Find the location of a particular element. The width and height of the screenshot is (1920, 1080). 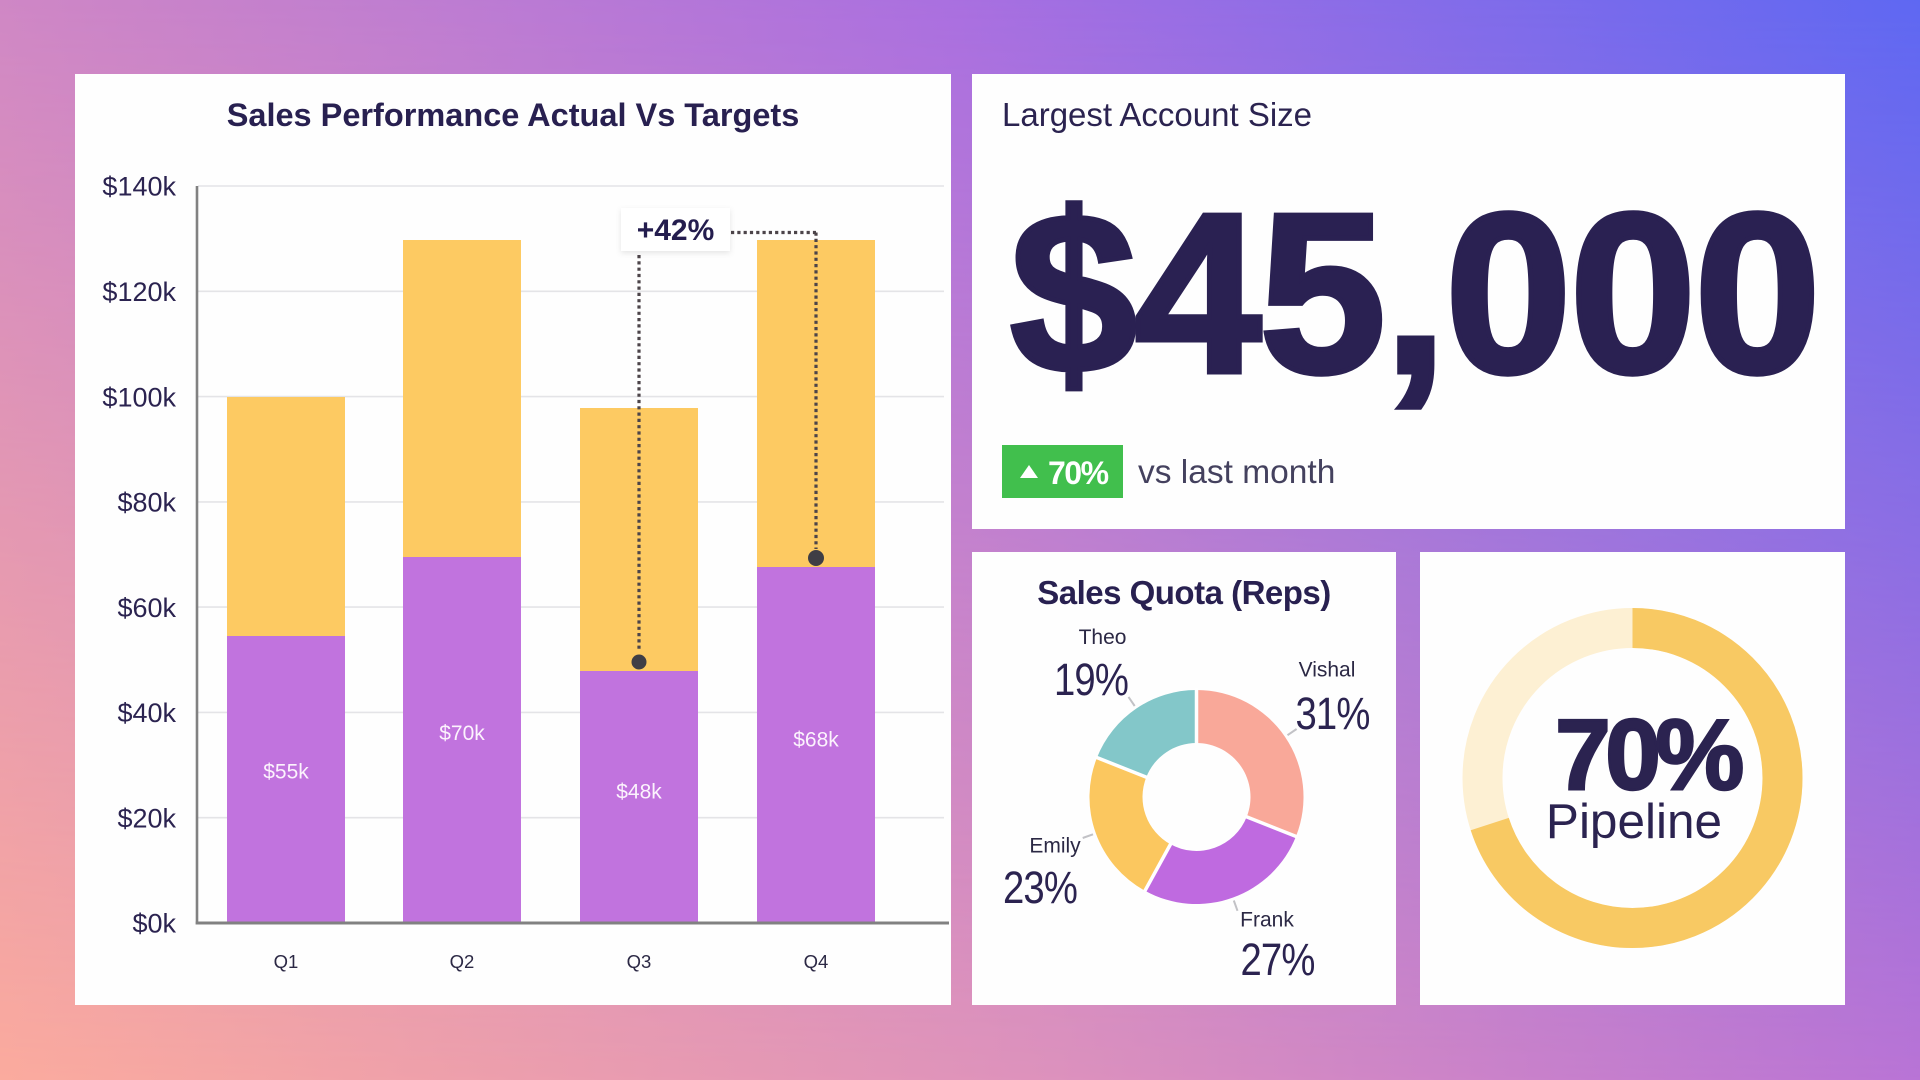

svg-text: Emily is located at coordinates (1055, 846).